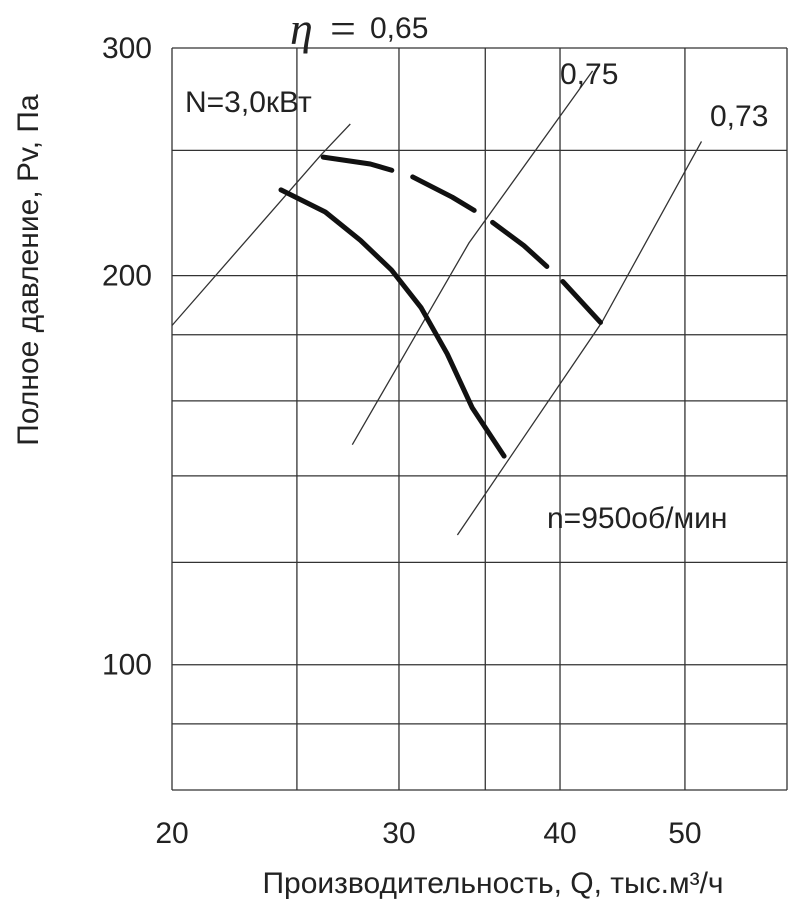  I want to click on x-axis-label: Производительность, Q, тыс.м³/ч, so click(492, 883).